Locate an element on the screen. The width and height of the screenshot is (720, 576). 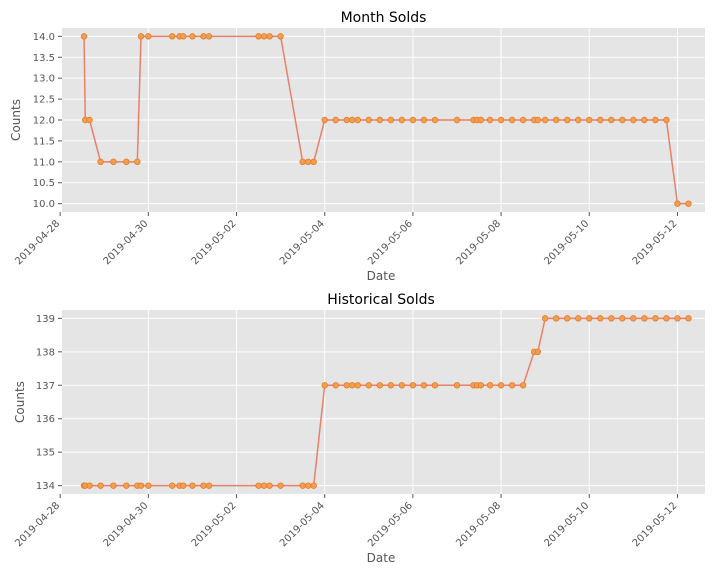
chart-title: Historical Solds is located at coordinates (381, 300).